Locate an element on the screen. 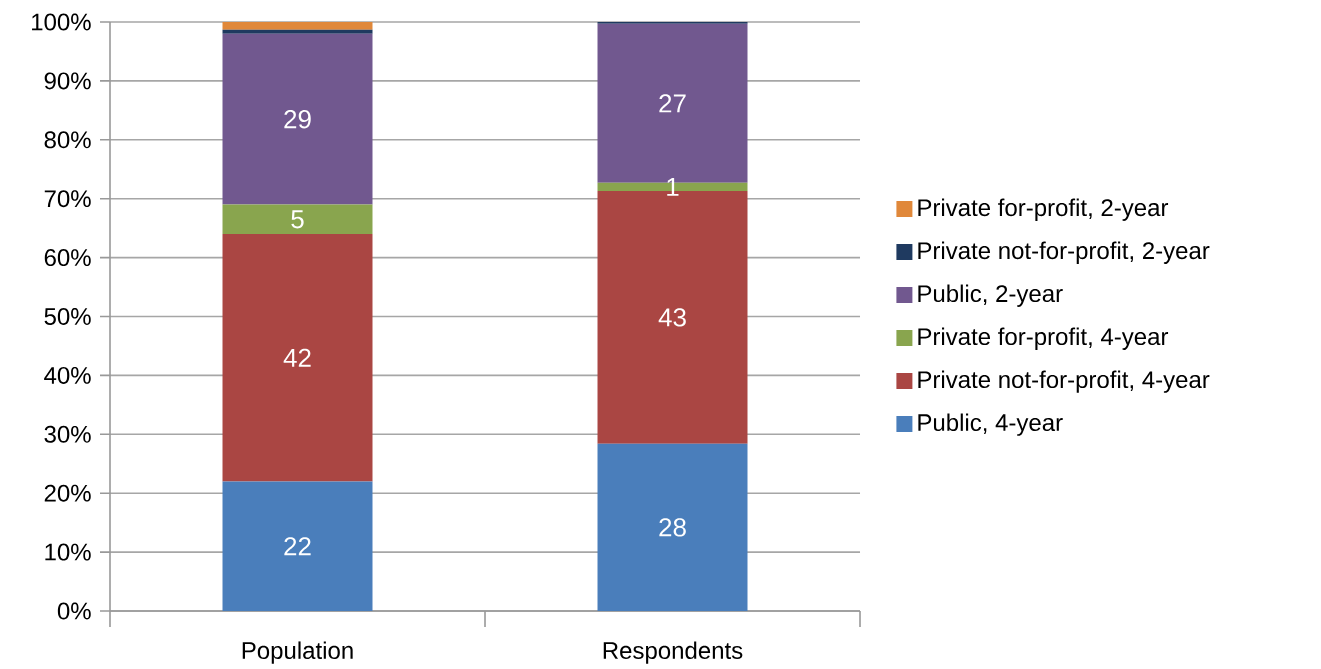  legend-label: Public, 4-year is located at coordinates (990, 424).